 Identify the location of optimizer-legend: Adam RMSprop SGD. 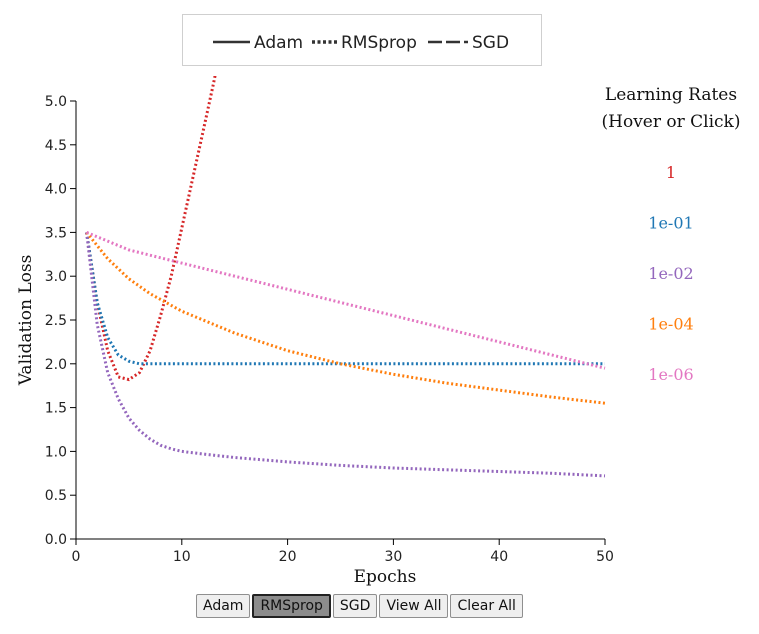
(361, 43).